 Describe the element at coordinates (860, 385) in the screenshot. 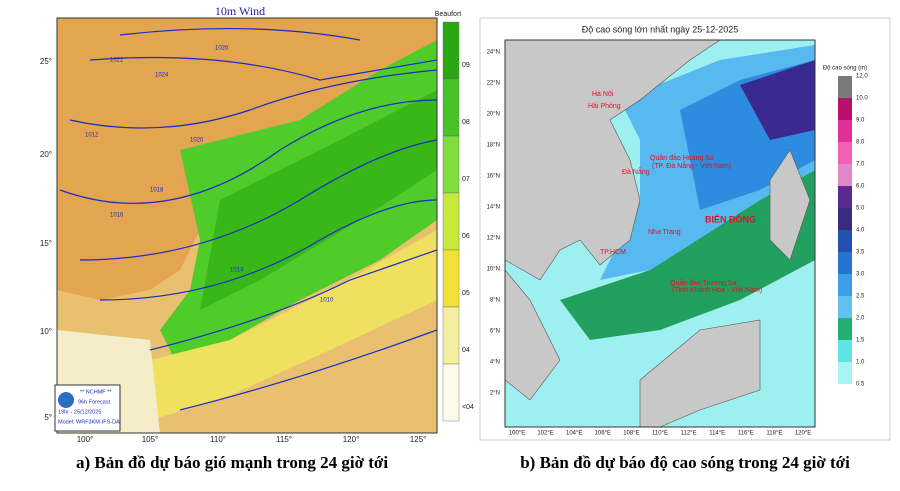

I see `colorbar-label: 0.5` at that location.